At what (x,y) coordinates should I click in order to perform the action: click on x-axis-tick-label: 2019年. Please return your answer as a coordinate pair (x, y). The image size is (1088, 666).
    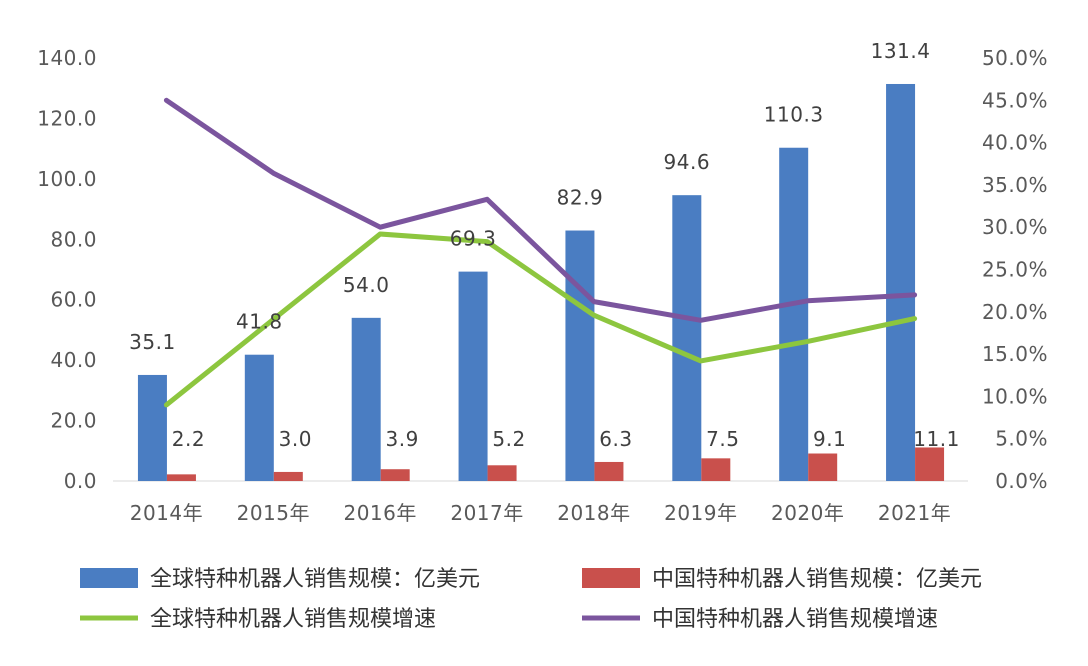
    Looking at the image, I should click on (700, 513).